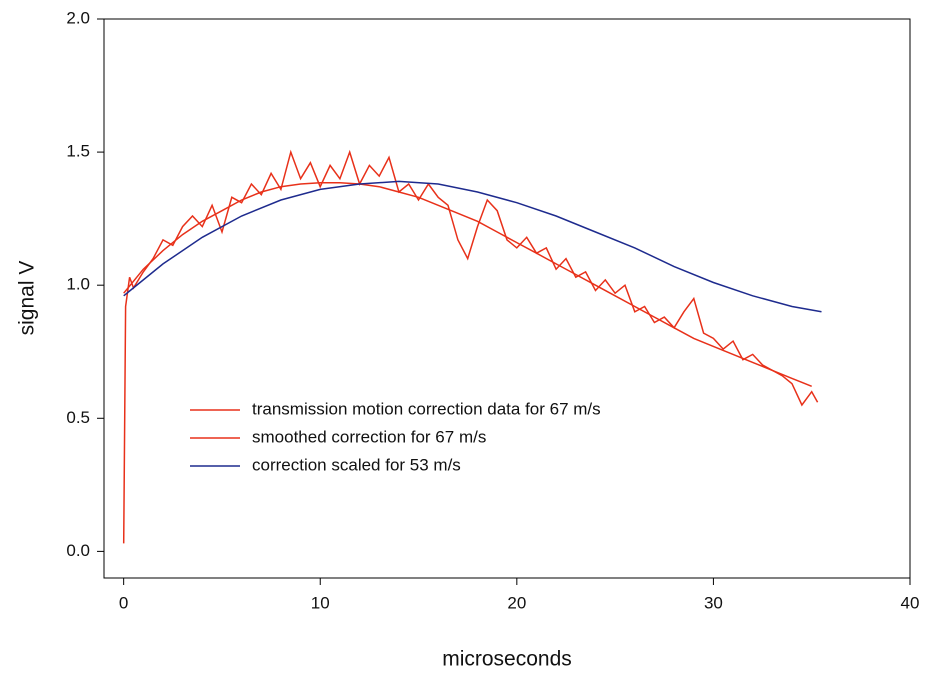 This screenshot has width=928, height=680. I want to click on y-tick-label: 0.5, so click(78, 417).